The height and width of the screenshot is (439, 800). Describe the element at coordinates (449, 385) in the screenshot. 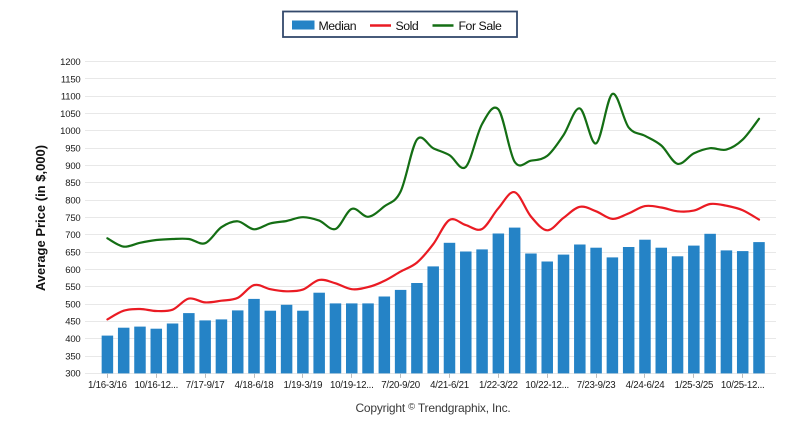

I see `svg-text: 4/21-6/21` at that location.